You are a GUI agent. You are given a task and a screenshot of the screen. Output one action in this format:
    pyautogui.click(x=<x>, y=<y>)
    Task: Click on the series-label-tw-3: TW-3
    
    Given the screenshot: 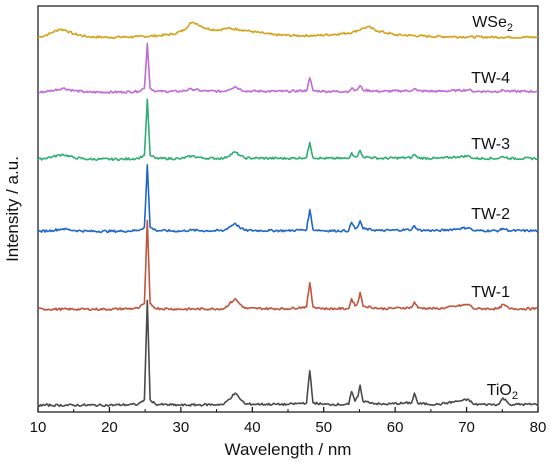 What is the action you would take?
    pyautogui.click(x=490, y=144)
    